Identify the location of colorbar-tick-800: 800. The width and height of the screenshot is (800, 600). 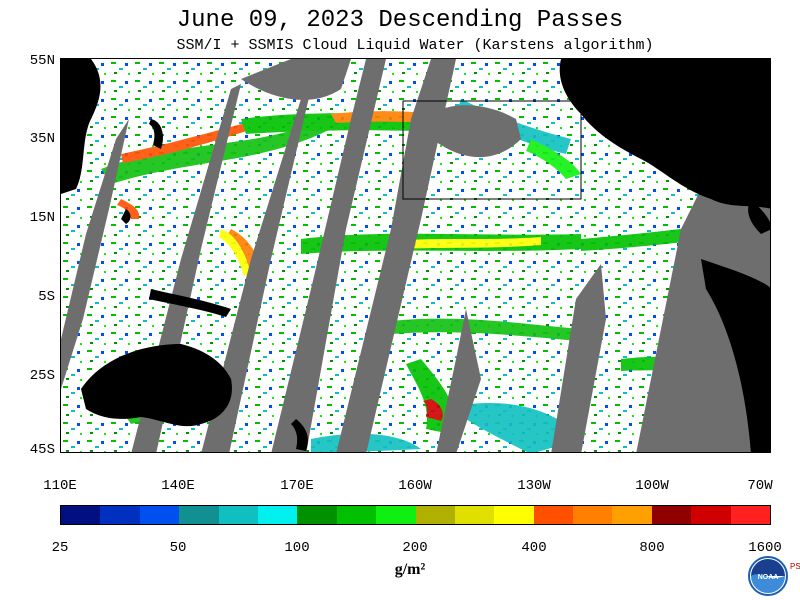
(652, 548).